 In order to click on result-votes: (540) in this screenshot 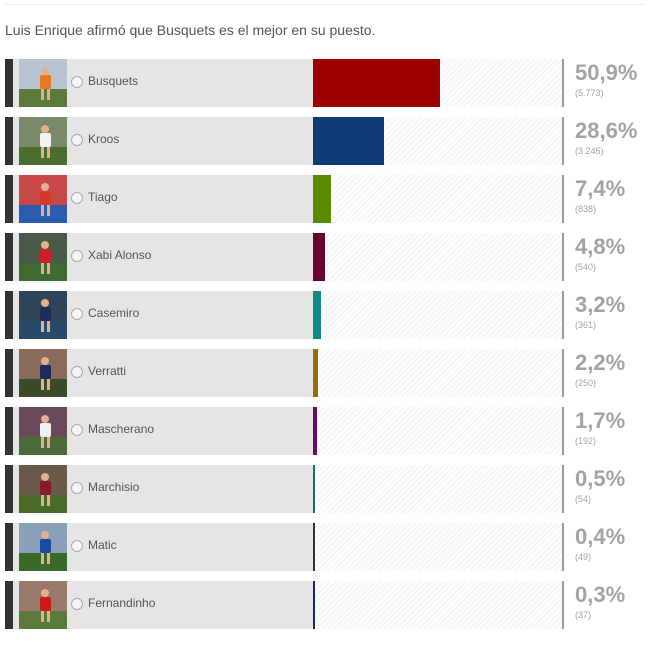, I will do `click(586, 267)`.